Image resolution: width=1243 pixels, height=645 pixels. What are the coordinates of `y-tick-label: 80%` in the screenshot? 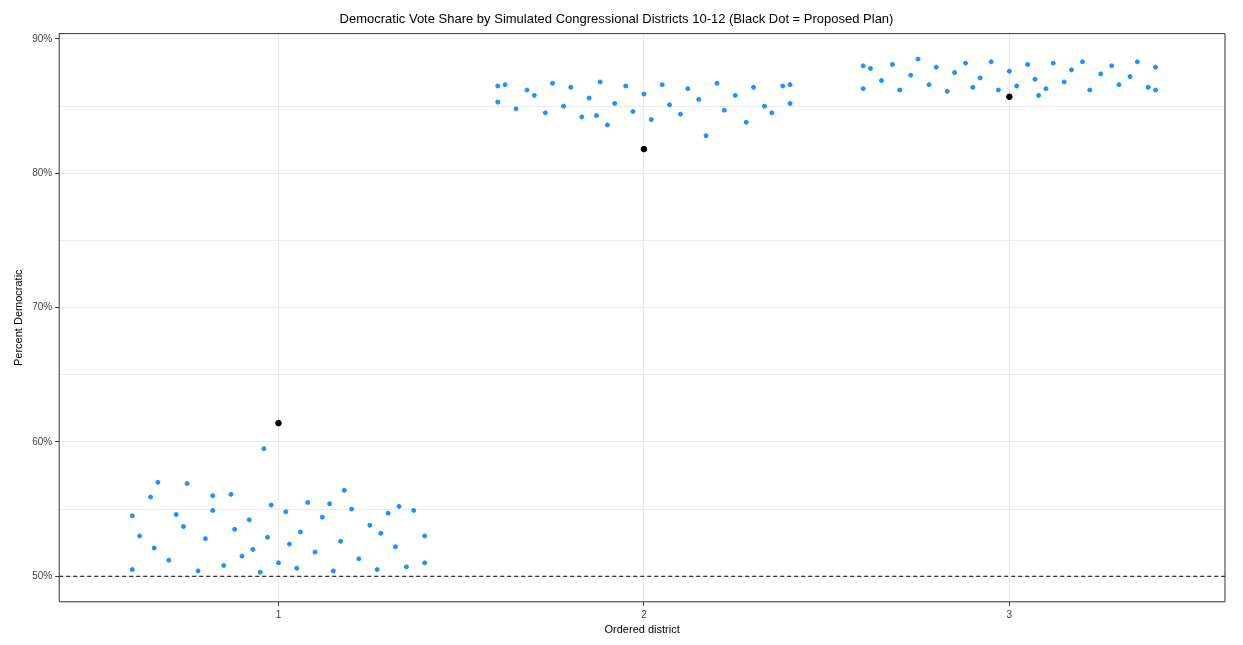 It's located at (42, 173).